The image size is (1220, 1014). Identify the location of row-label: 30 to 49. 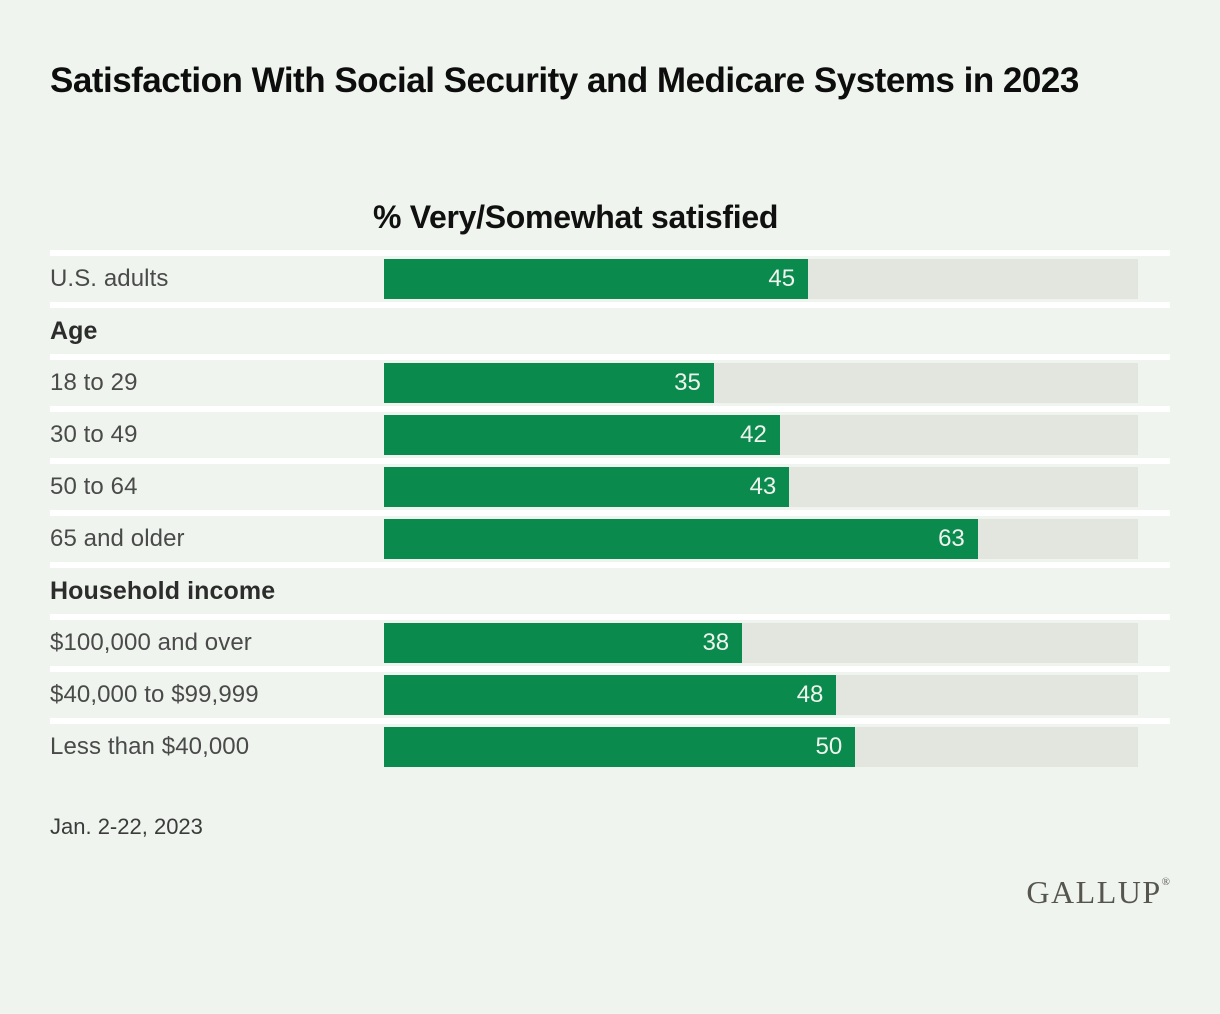
(94, 435).